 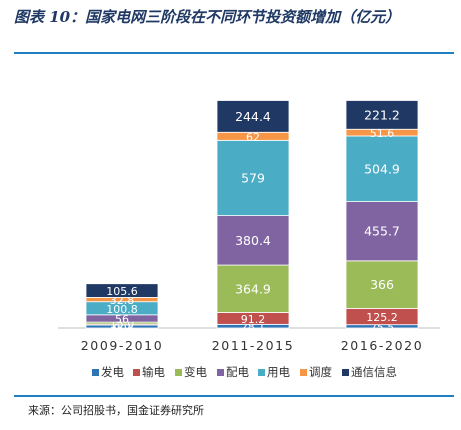 What do you see at coordinates (382, 168) in the screenshot?
I see `data-label: 504.9` at bounding box center [382, 168].